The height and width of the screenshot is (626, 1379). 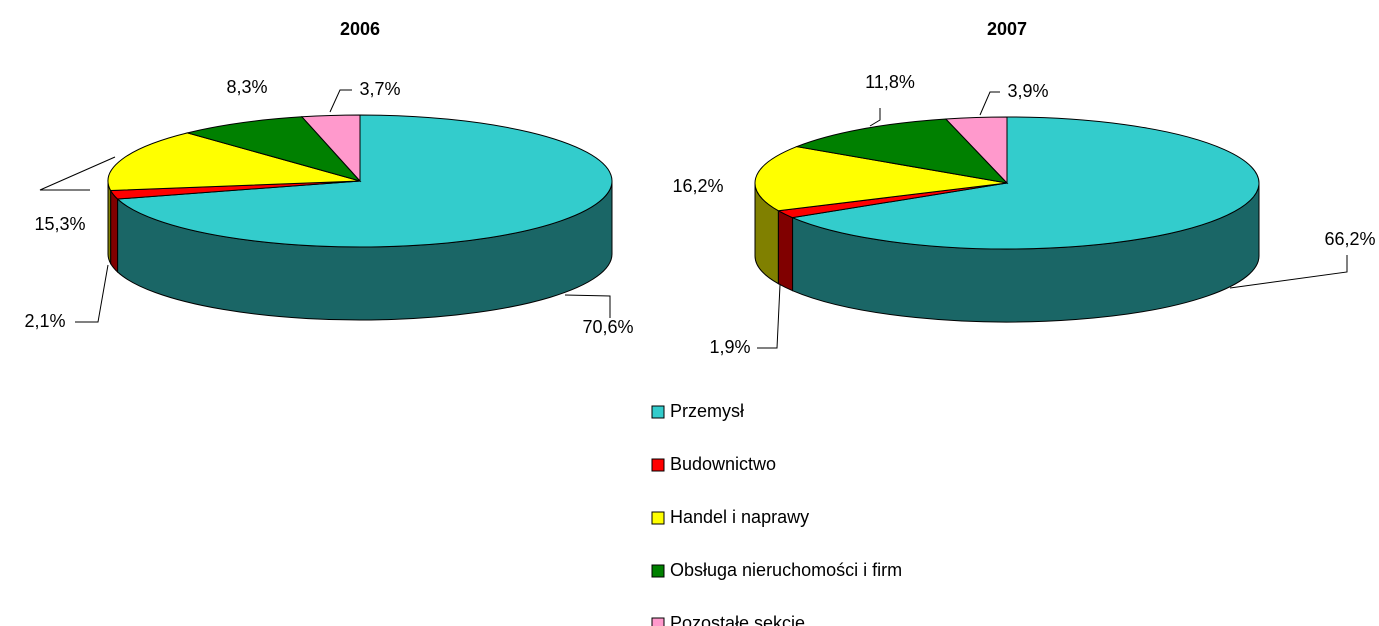 What do you see at coordinates (59, 224) in the screenshot?
I see `data-label: 15,3%` at bounding box center [59, 224].